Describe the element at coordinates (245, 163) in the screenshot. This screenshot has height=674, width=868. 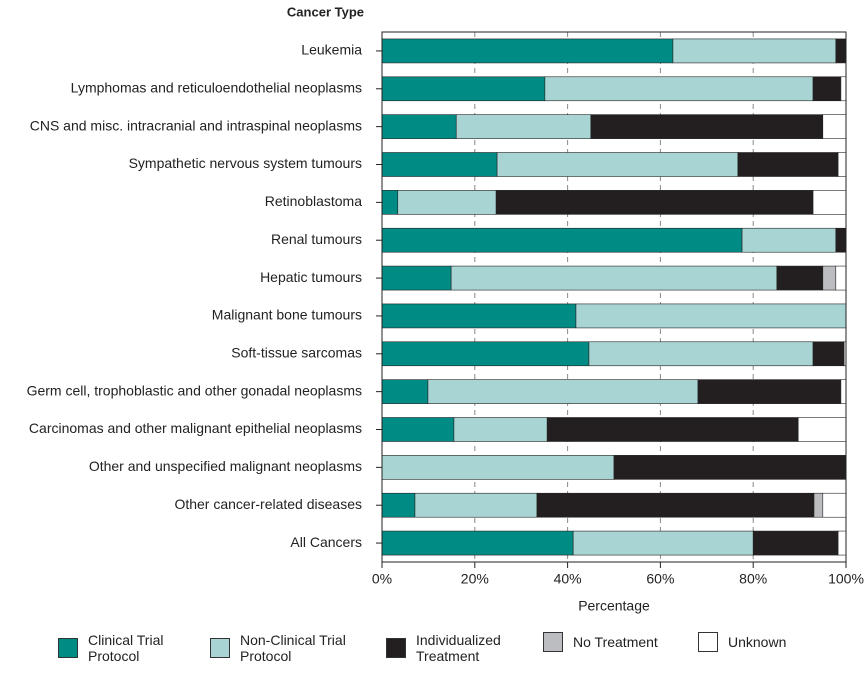
I see `y-tick-label: Sympathetic nervous system tumours` at that location.